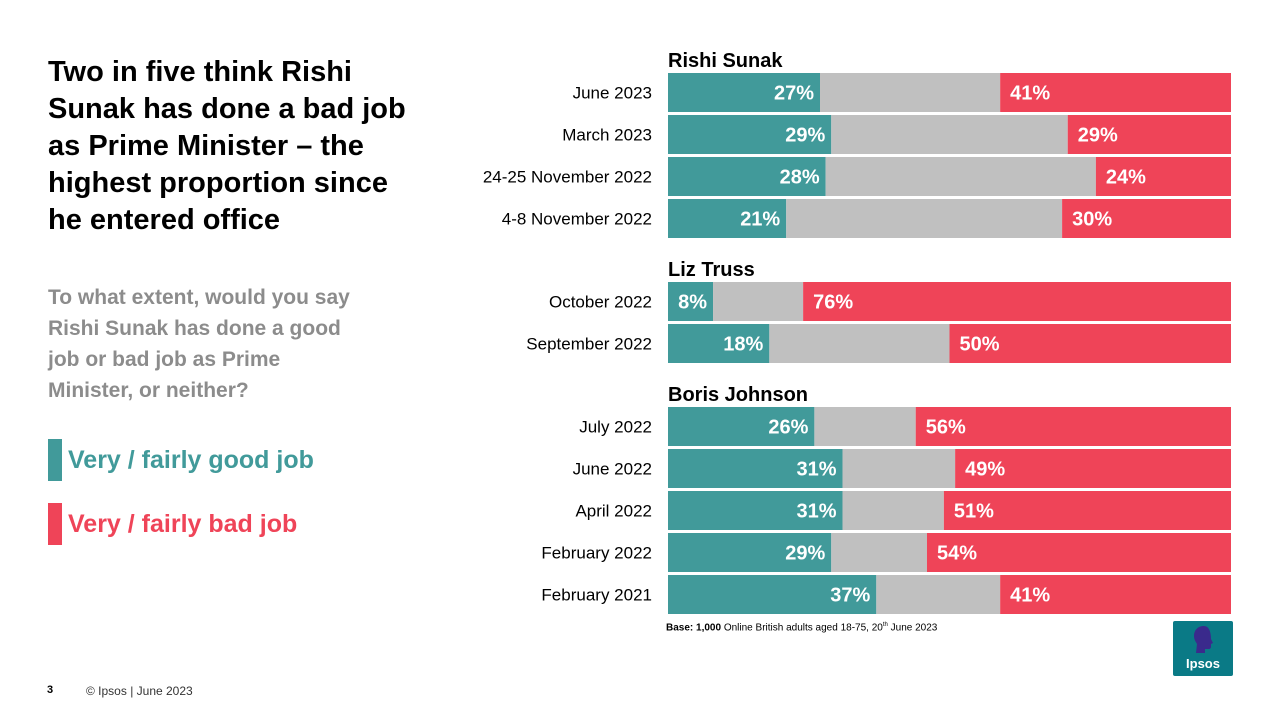 The width and height of the screenshot is (1280, 720). What do you see at coordinates (607, 135) in the screenshot?
I see `category-label: March 2023` at bounding box center [607, 135].